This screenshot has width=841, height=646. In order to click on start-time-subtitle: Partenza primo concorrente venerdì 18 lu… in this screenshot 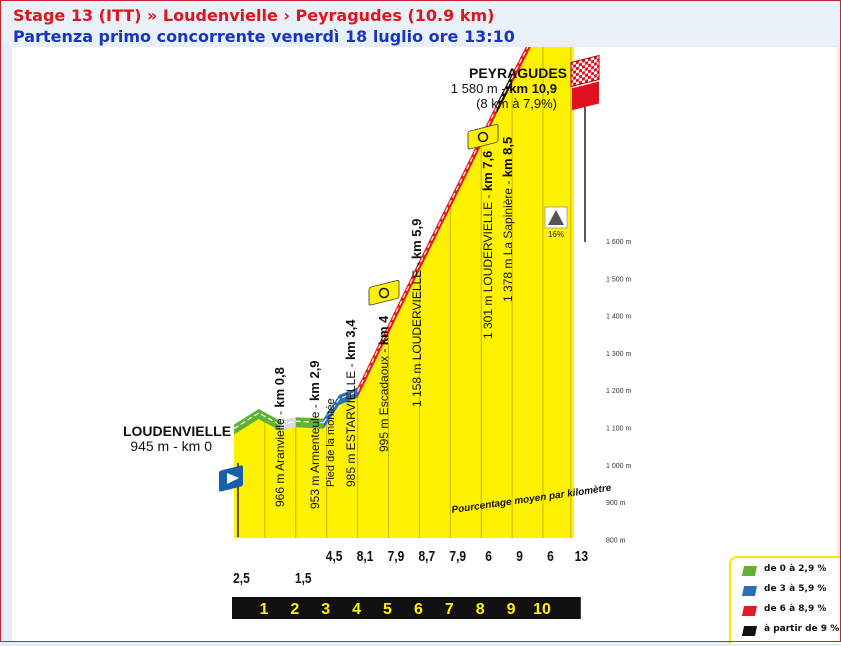, I will do `click(264, 36)`.